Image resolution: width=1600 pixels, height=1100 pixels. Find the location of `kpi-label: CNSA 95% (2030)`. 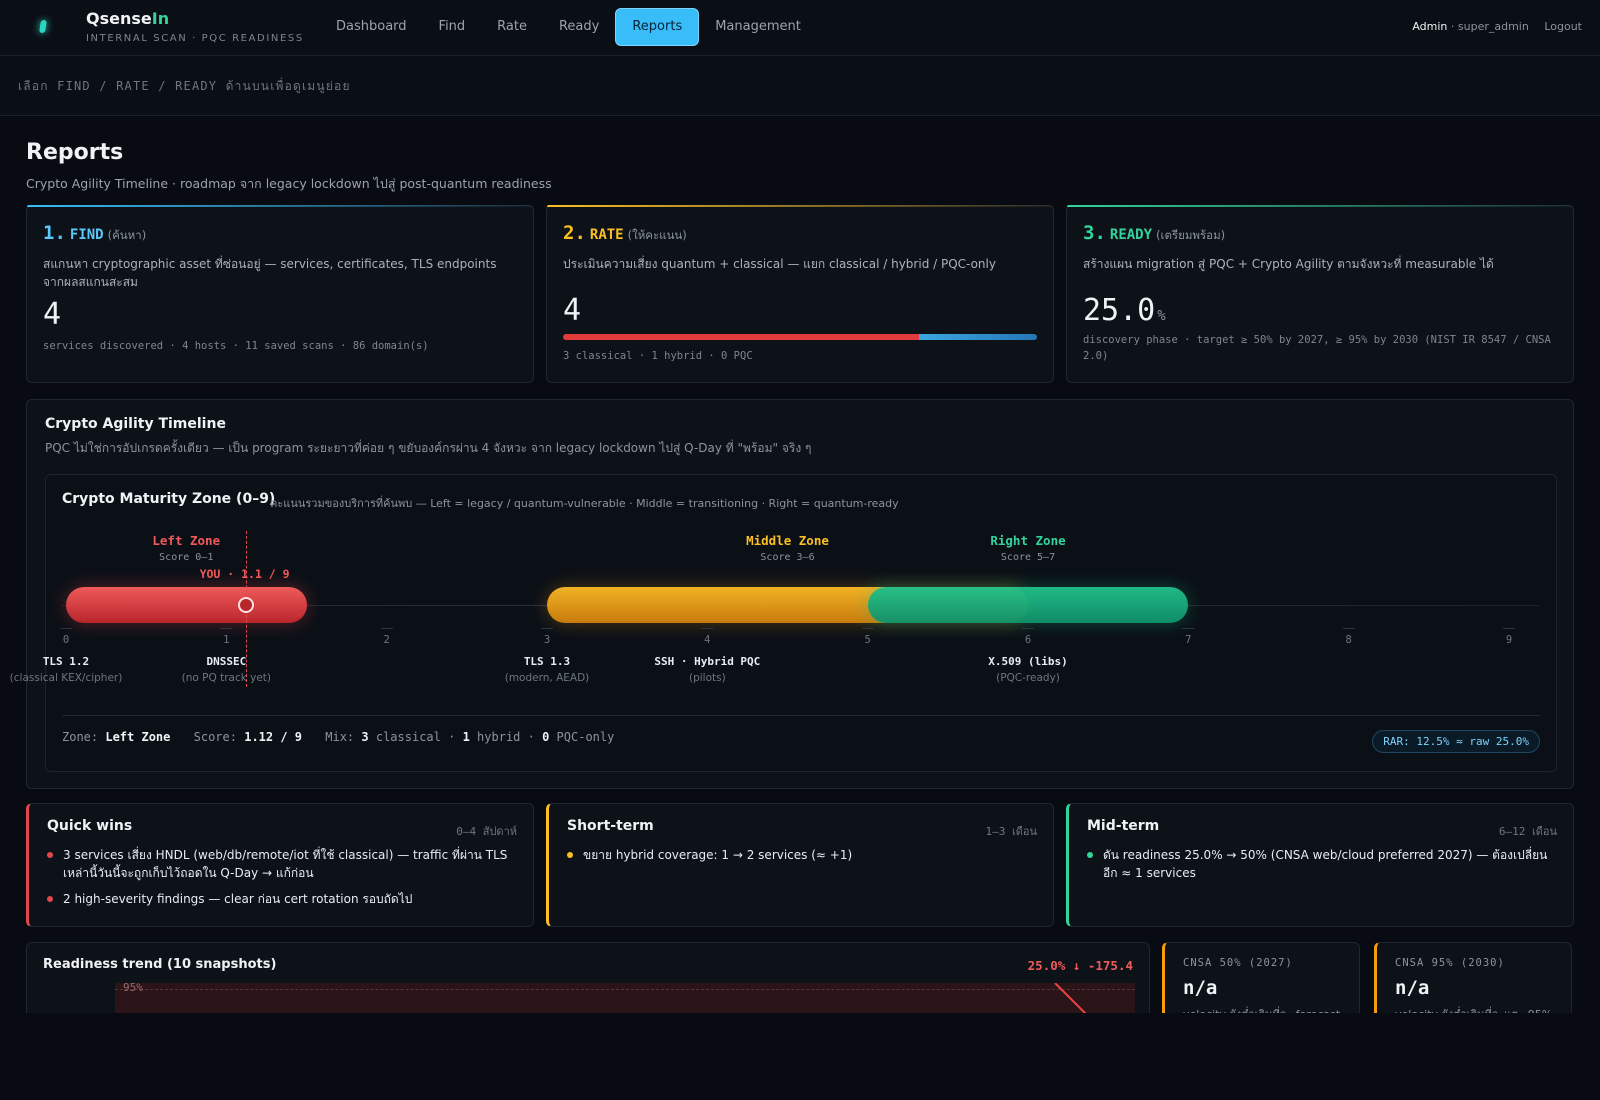

kpi-label: CNSA 95% (2030) is located at coordinates (1450, 963).